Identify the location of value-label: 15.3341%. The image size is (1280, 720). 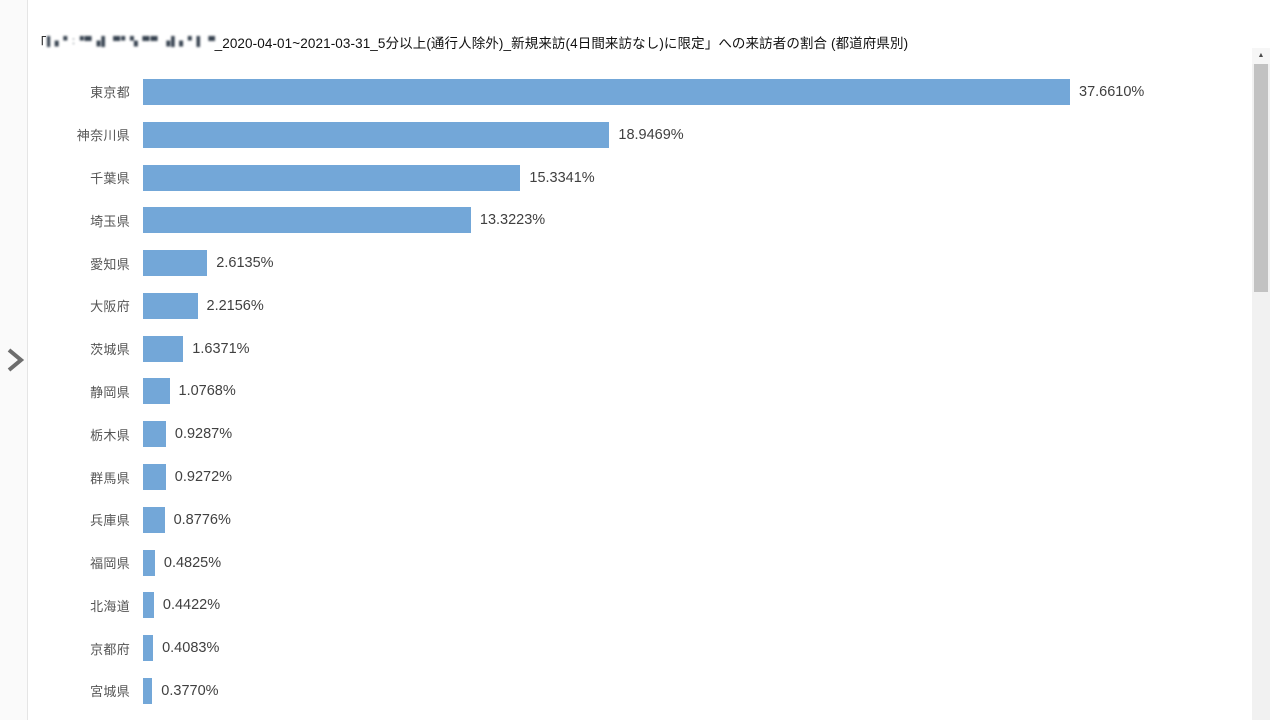
(562, 177).